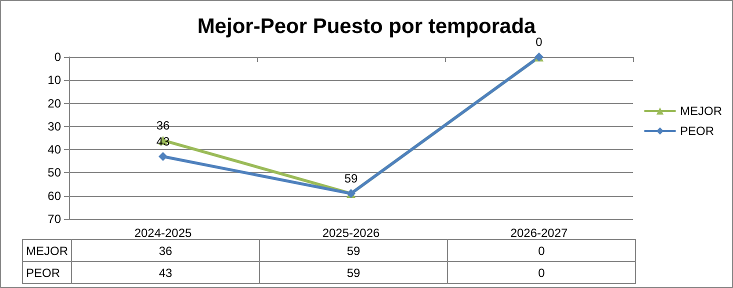 The width and height of the screenshot is (733, 288). I want to click on x-tick-label: 2024-2025, so click(163, 233).